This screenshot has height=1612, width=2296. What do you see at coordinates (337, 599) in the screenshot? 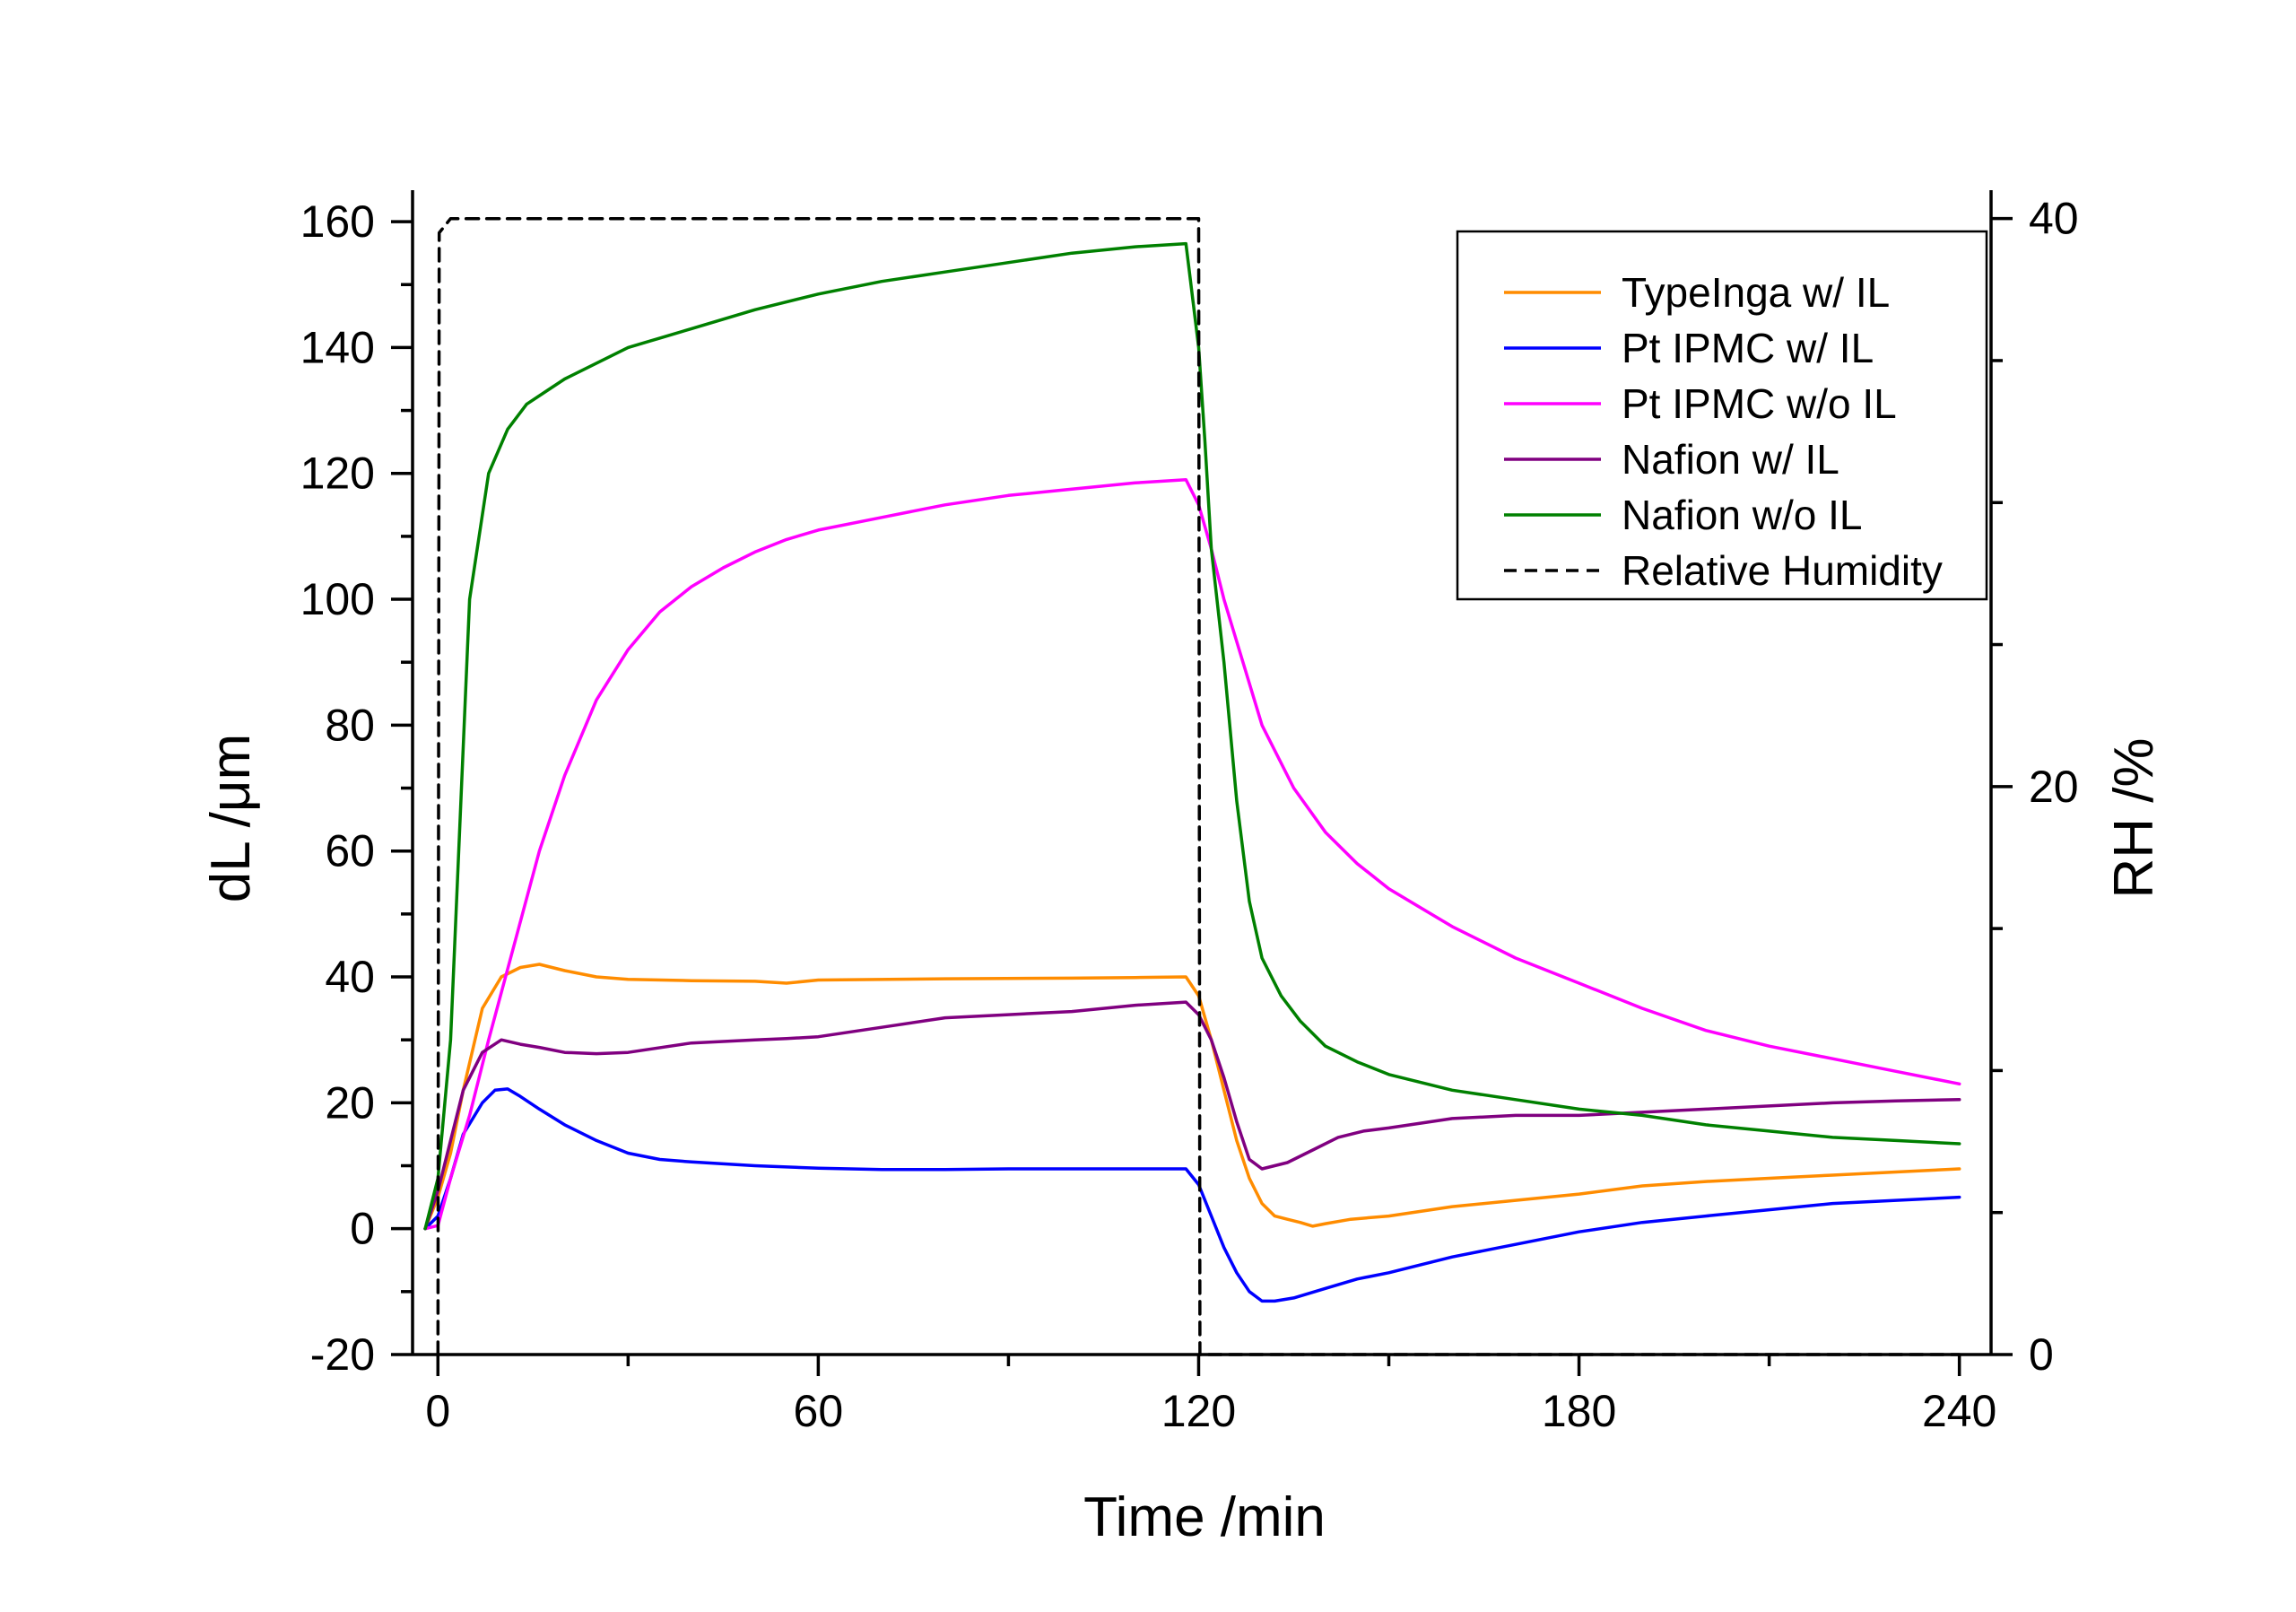
I see `y-tick-label-100: 100` at bounding box center [337, 599].